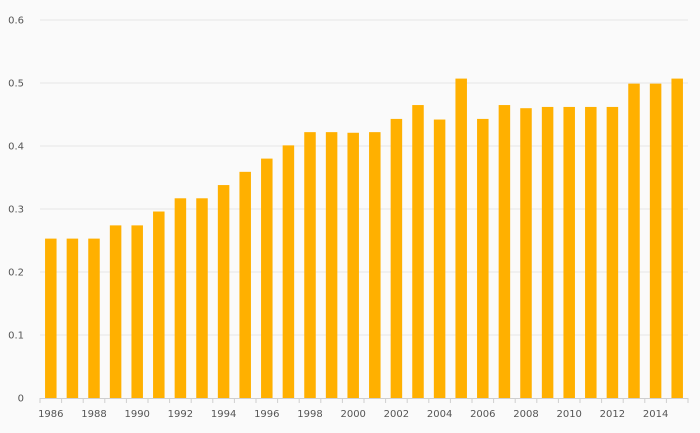 The height and width of the screenshot is (433, 700). What do you see at coordinates (547, 252) in the screenshot?
I see `bar-2009` at bounding box center [547, 252].